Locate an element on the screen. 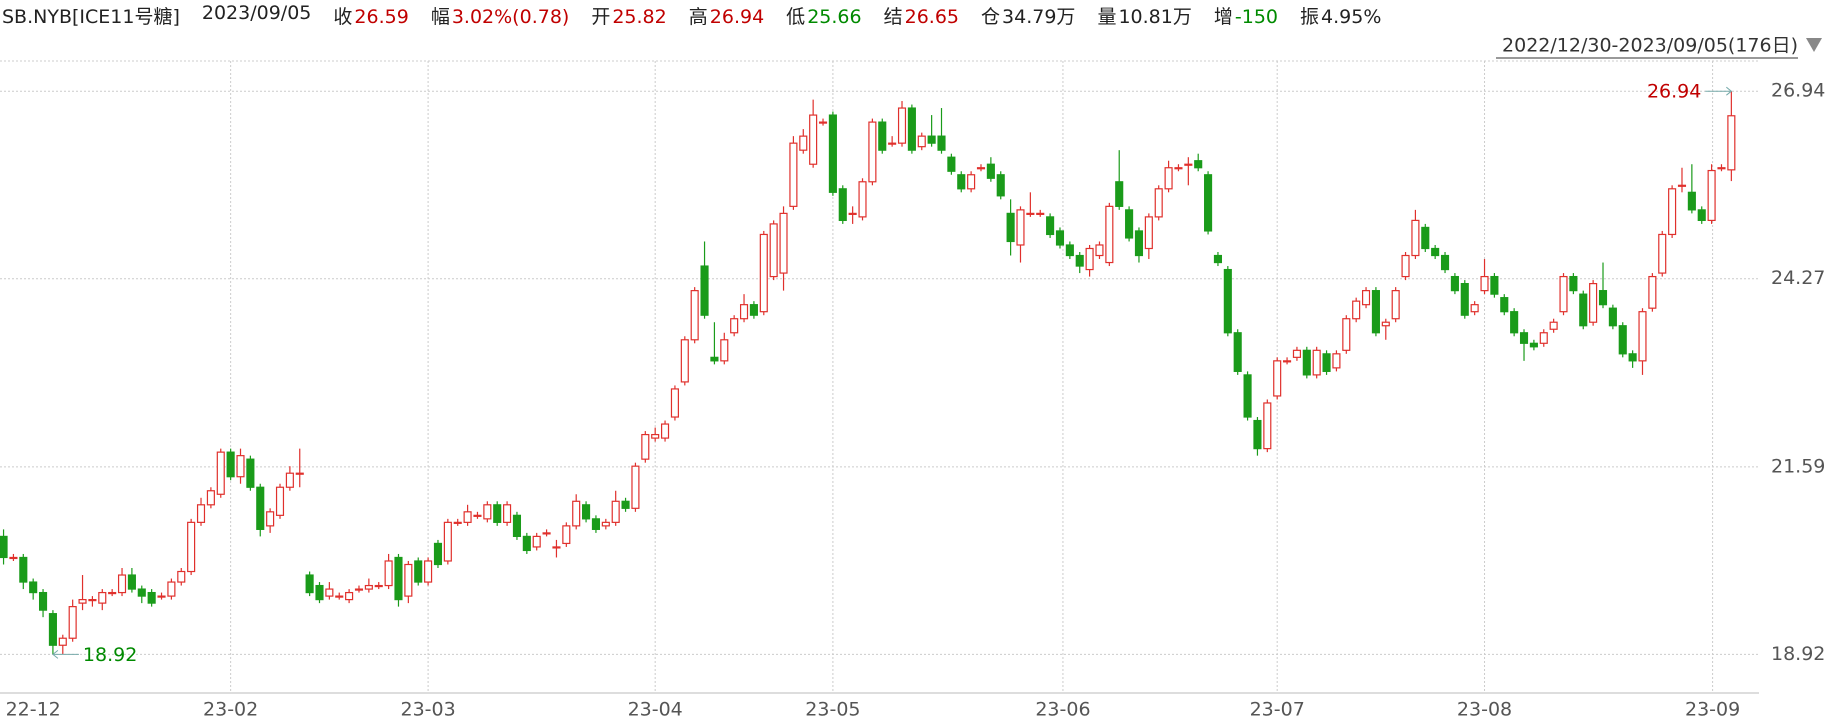 The image size is (1833, 725). quote-item: 振 4.95% is located at coordinates (1340, 15).